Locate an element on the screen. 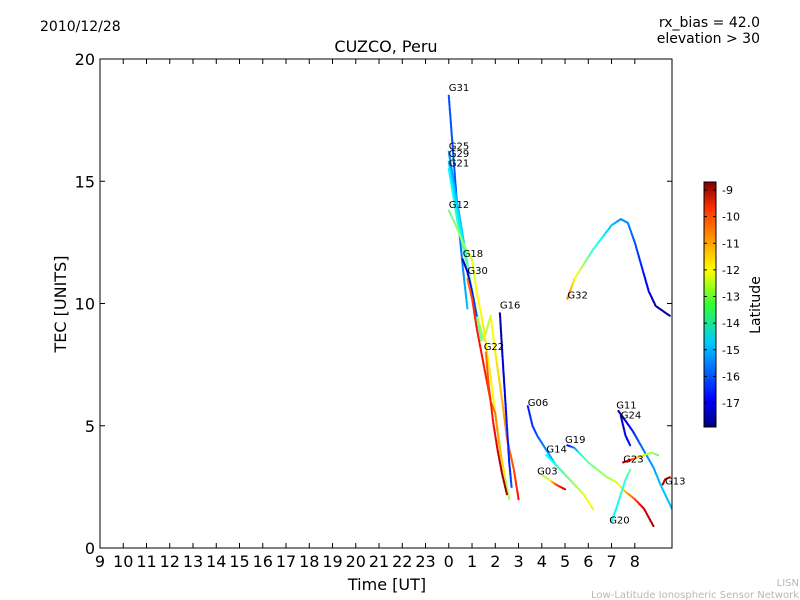 This screenshot has height=600, width=800. series-g11 is located at coordinates (644, 460).